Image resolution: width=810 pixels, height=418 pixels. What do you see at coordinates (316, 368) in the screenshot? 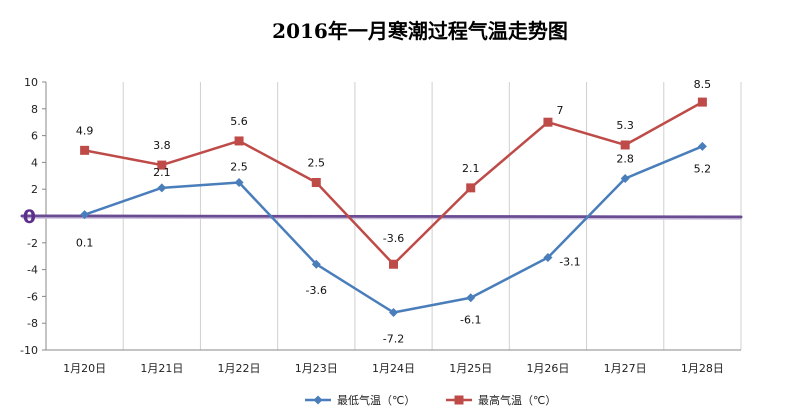
I see `x-tick-label: 1月23日` at bounding box center [316, 368].